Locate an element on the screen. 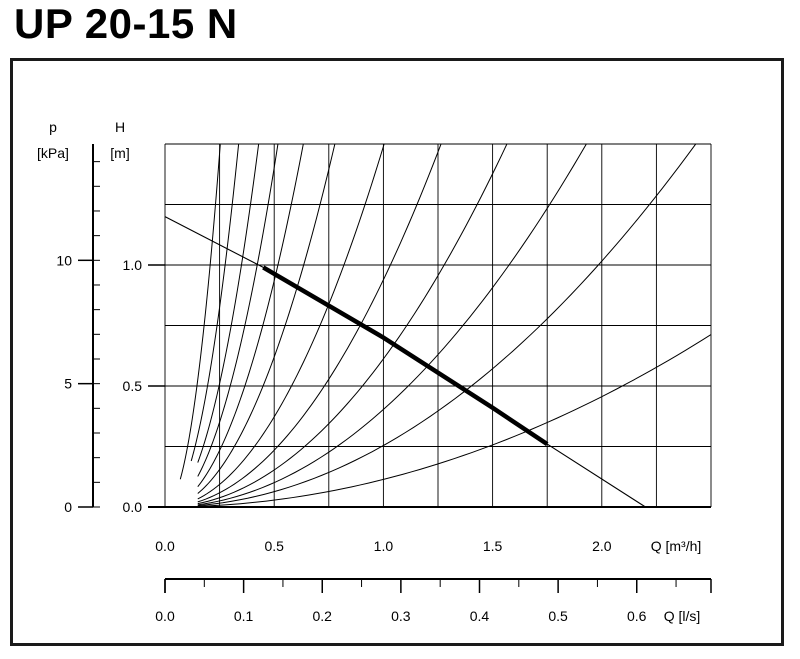 This screenshot has width=800, height=659. operating-range-line is located at coordinates (405, 355).